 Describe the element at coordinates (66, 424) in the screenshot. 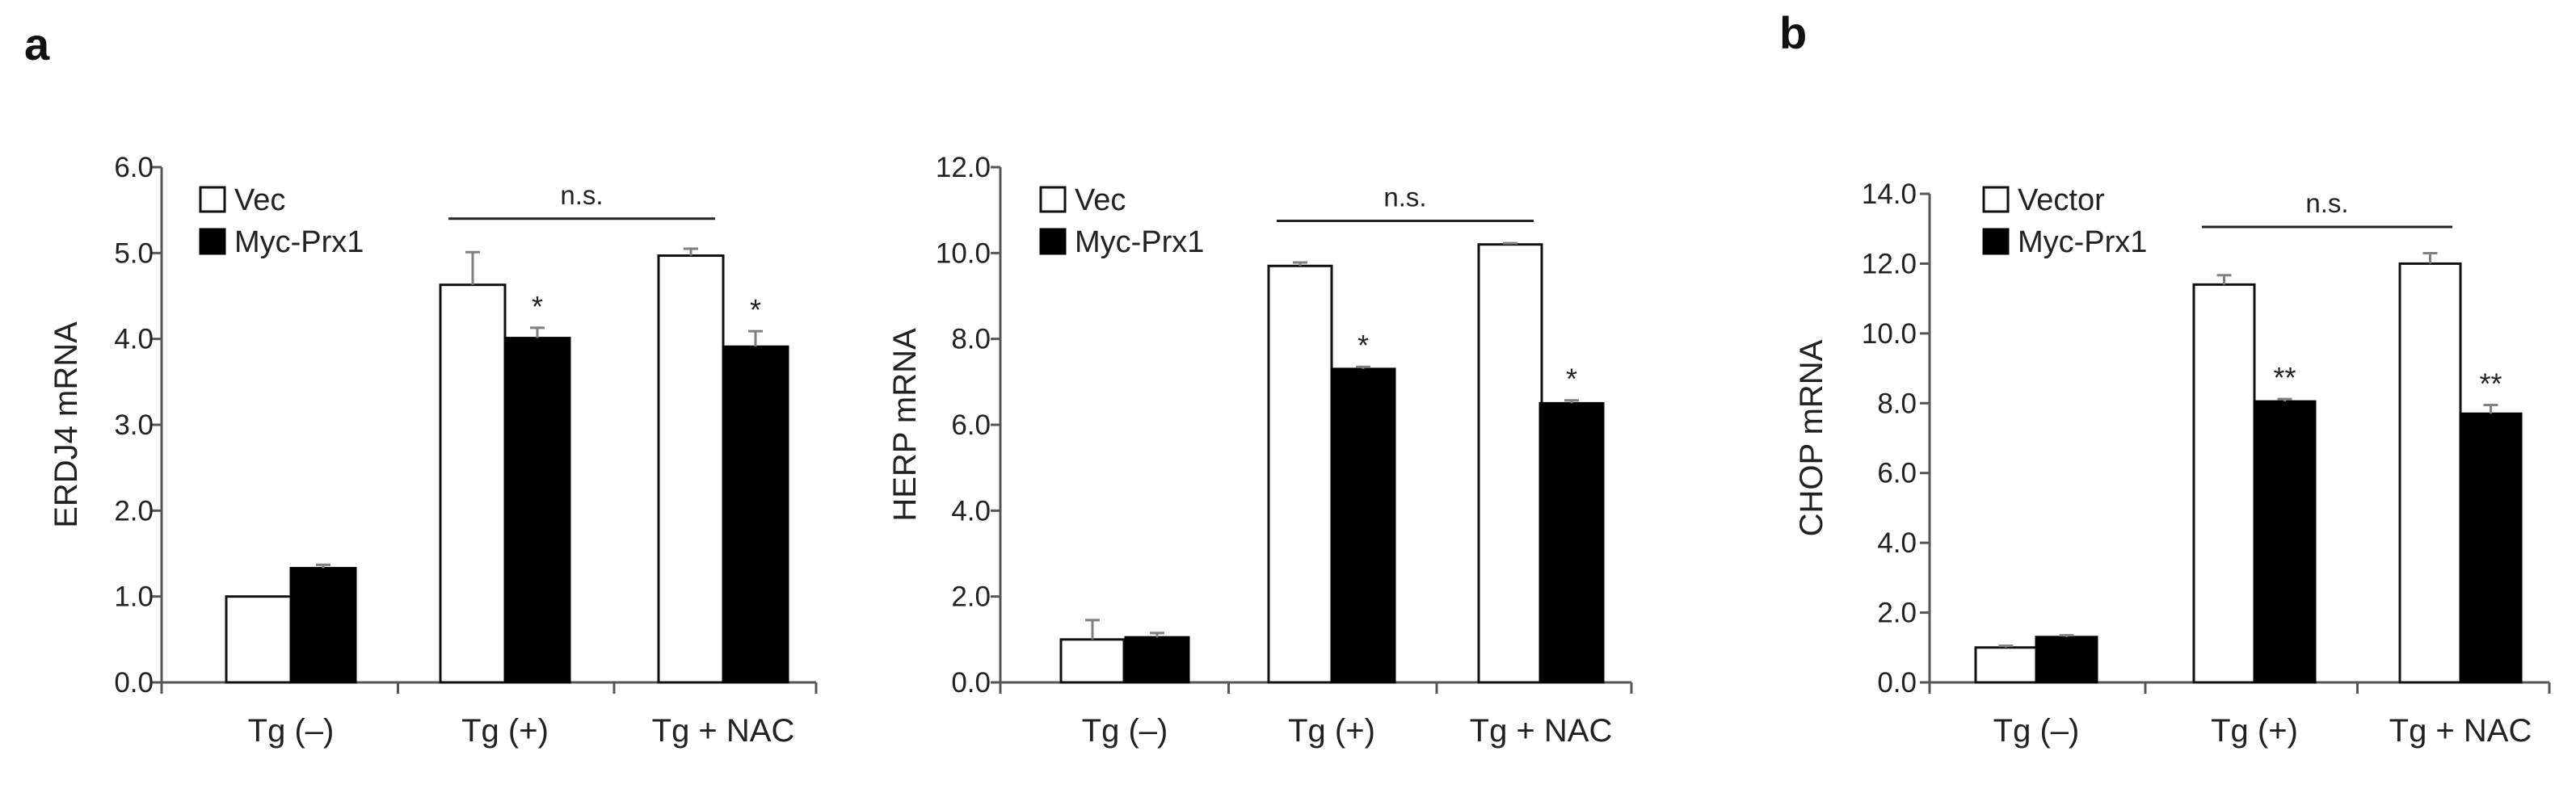

I see `y-axis-title: ERDJ4 mRNA` at that location.